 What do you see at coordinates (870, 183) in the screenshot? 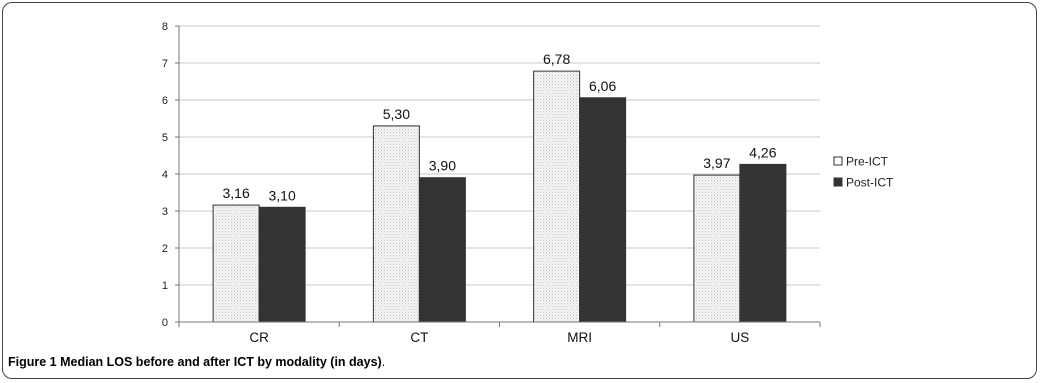
I see `legend-label: Post-ICT` at bounding box center [870, 183].